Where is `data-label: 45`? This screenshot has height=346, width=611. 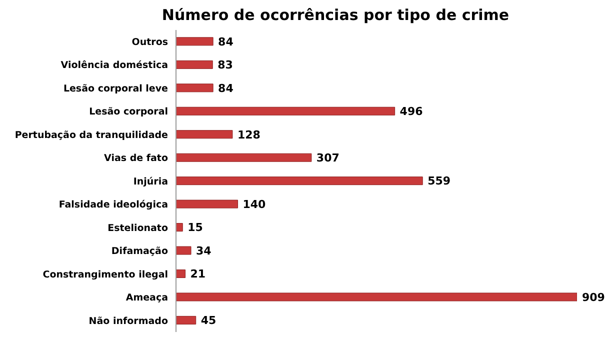
data-label: 45 is located at coordinates (208, 321).